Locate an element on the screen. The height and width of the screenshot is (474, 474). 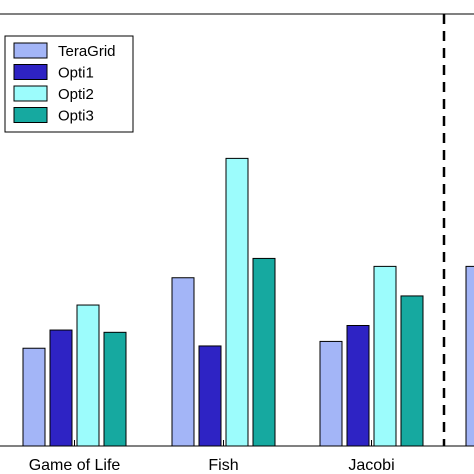
x-tick-label: Jacobi is located at coordinates (371, 465).